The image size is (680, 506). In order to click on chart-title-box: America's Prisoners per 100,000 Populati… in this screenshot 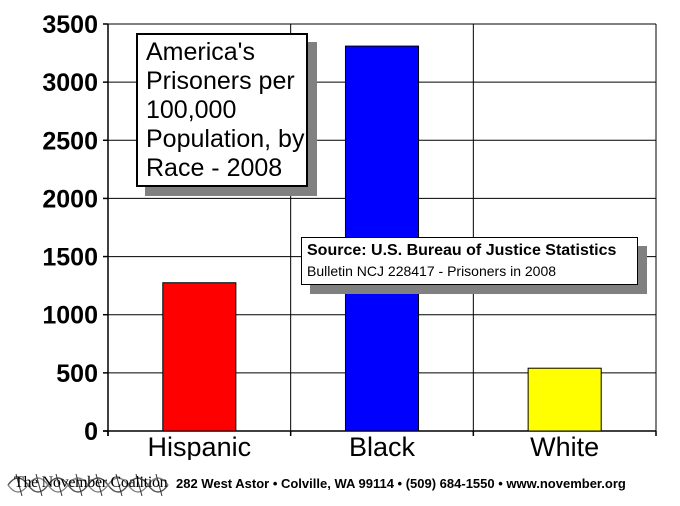, I will do `click(222, 110)`.